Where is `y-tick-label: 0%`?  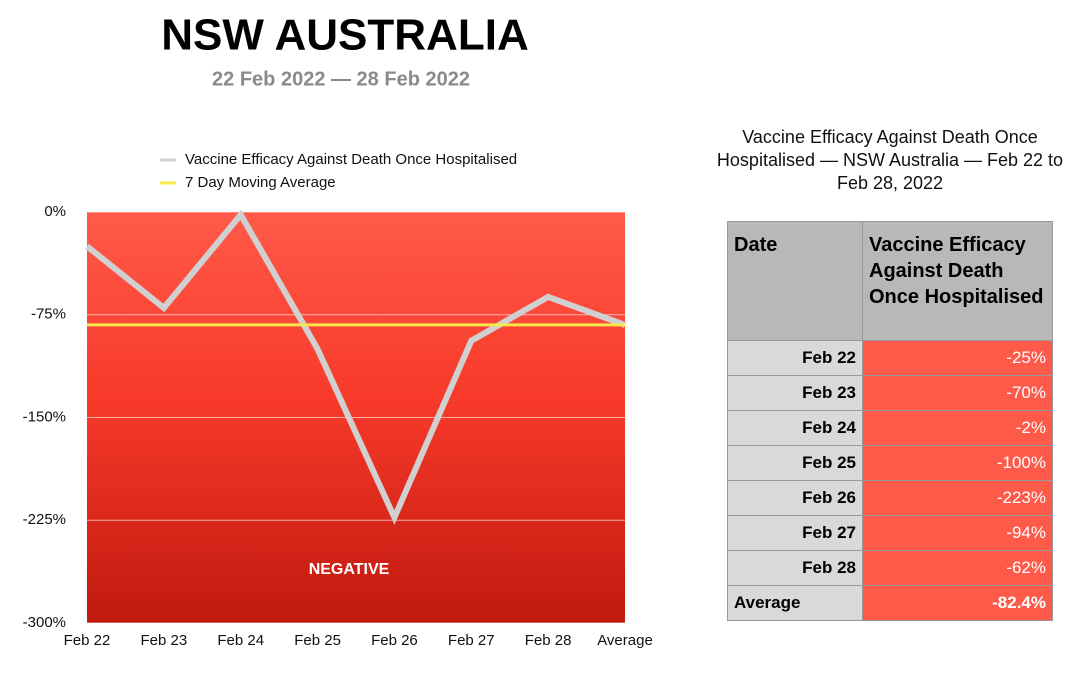 y-tick-label: 0% is located at coordinates (55, 211).